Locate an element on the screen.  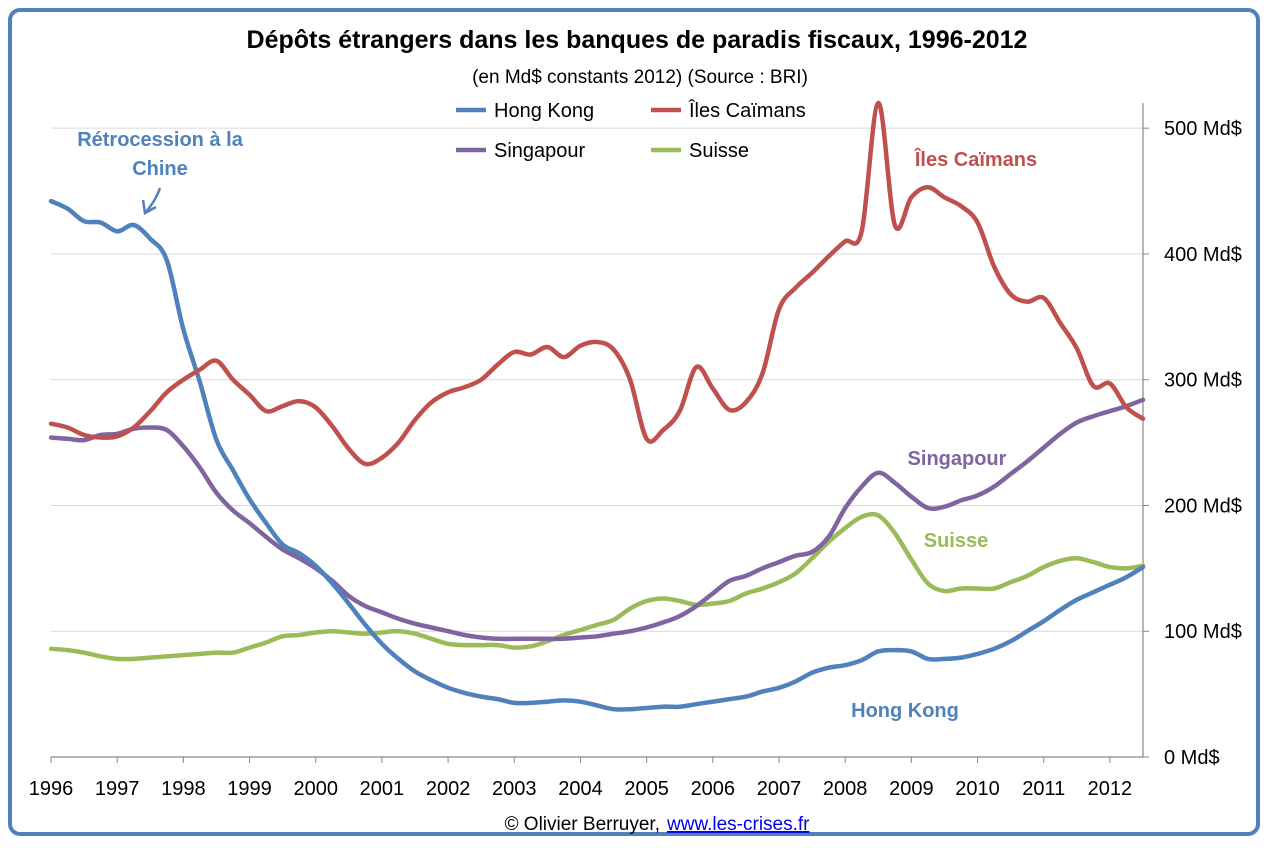
x-tick-label-2003: 2003 is located at coordinates (514, 789).